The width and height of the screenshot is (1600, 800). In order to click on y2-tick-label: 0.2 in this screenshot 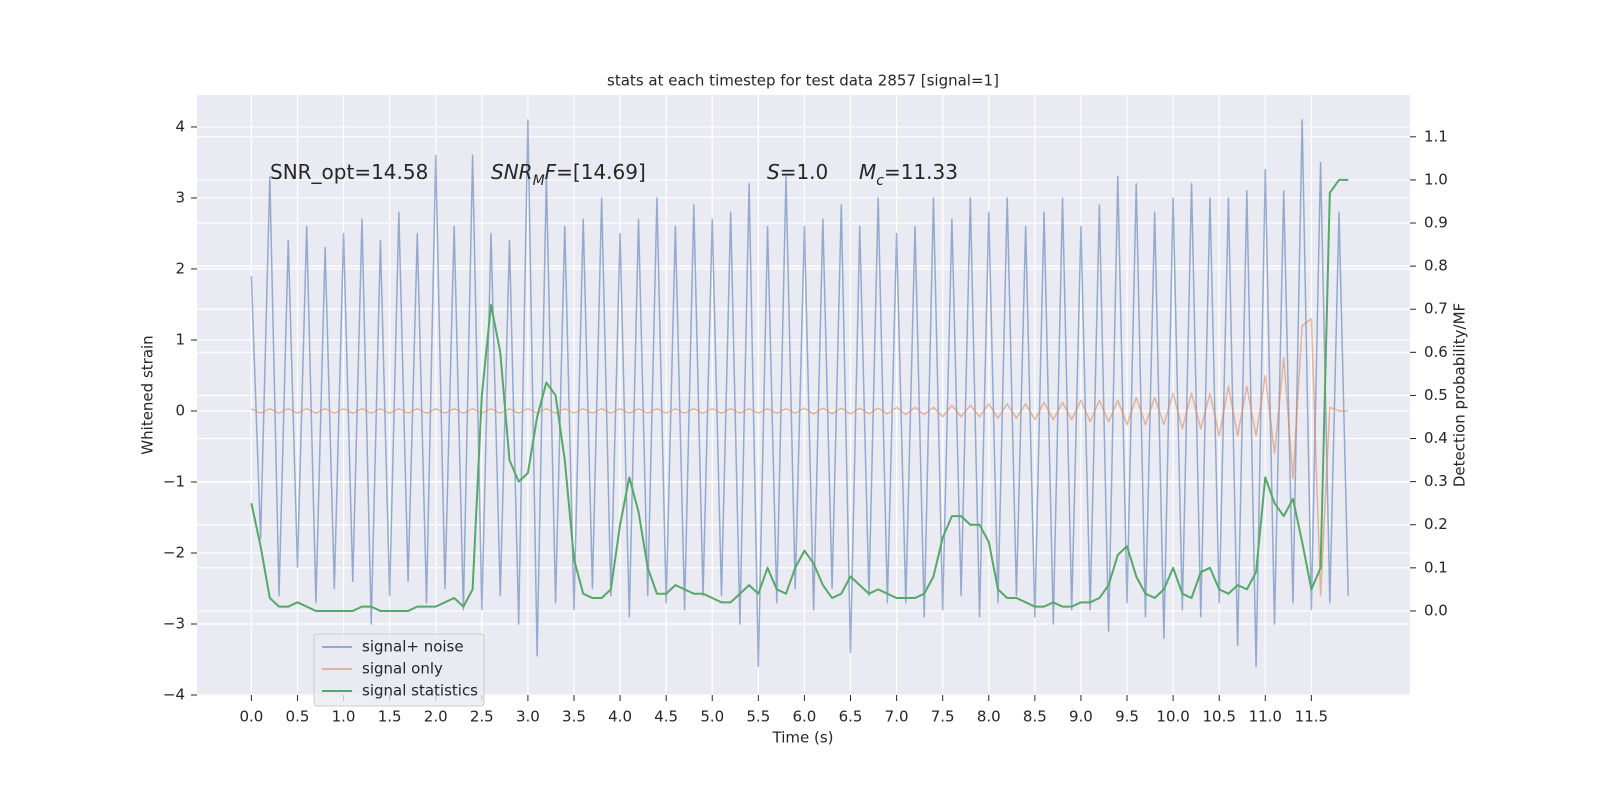, I will do `click(1436, 524)`.